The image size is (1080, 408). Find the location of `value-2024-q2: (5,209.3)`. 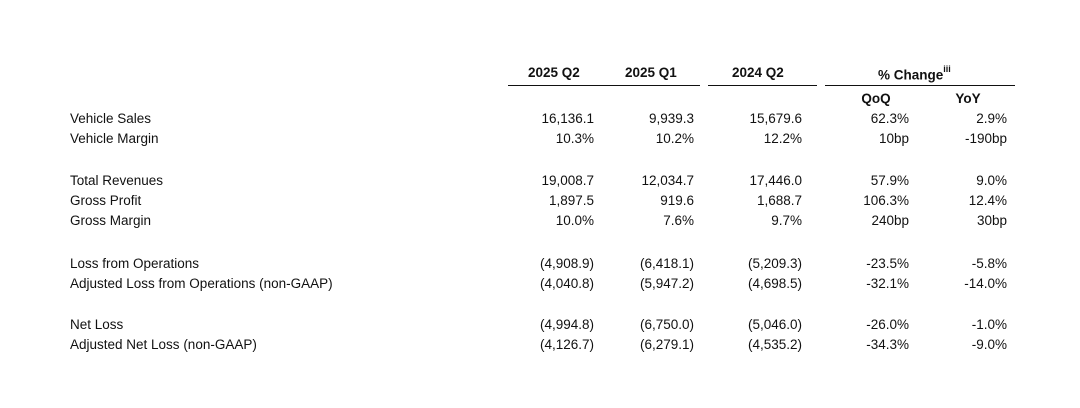

value-2024-q2: (5,209.3) is located at coordinates (774, 263).